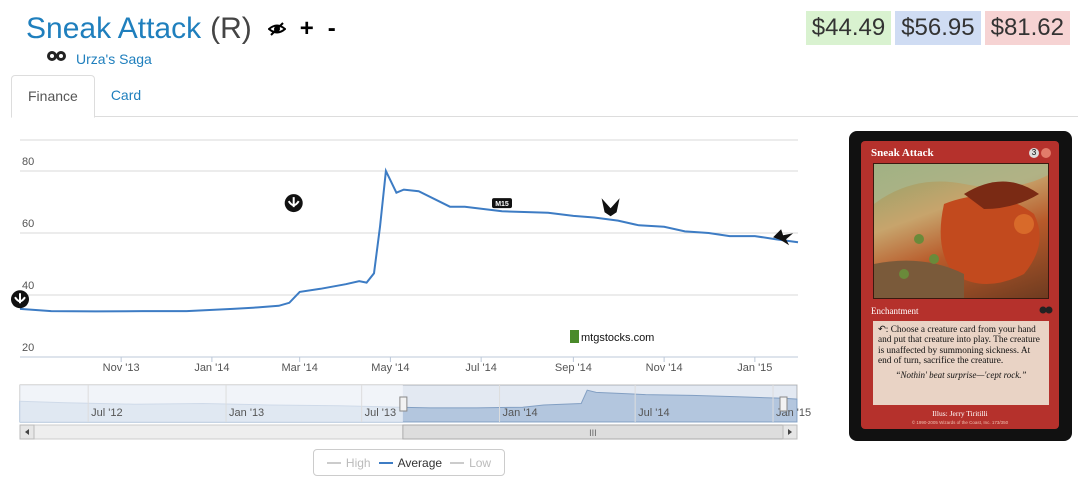  What do you see at coordinates (380, 413) in the screenshot?
I see `navigator-tick-label: Jul '13` at bounding box center [380, 413].